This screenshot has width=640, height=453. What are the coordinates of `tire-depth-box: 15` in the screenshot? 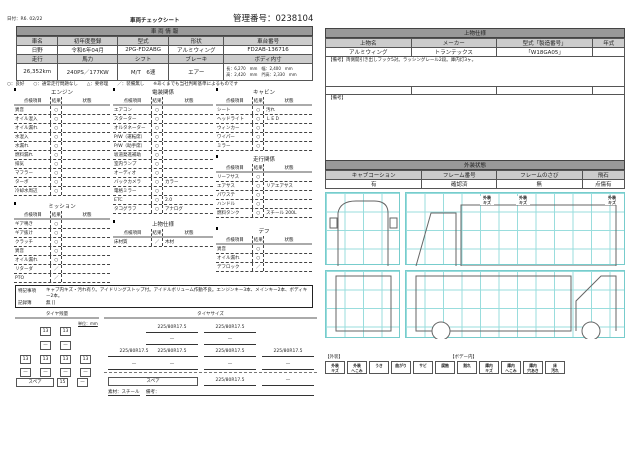 It's located at (62, 382).